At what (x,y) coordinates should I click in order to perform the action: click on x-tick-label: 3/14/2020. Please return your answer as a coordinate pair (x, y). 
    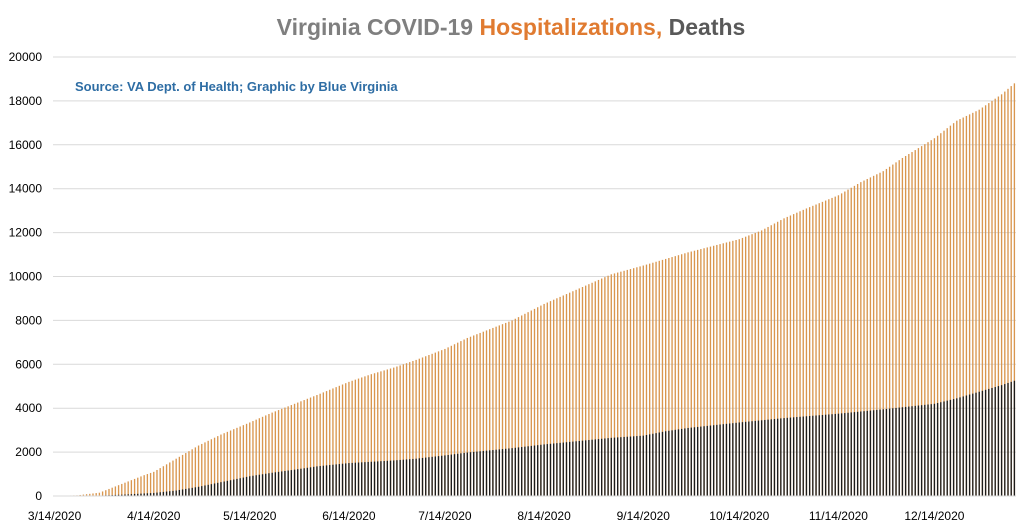
    Looking at the image, I should click on (55, 516).